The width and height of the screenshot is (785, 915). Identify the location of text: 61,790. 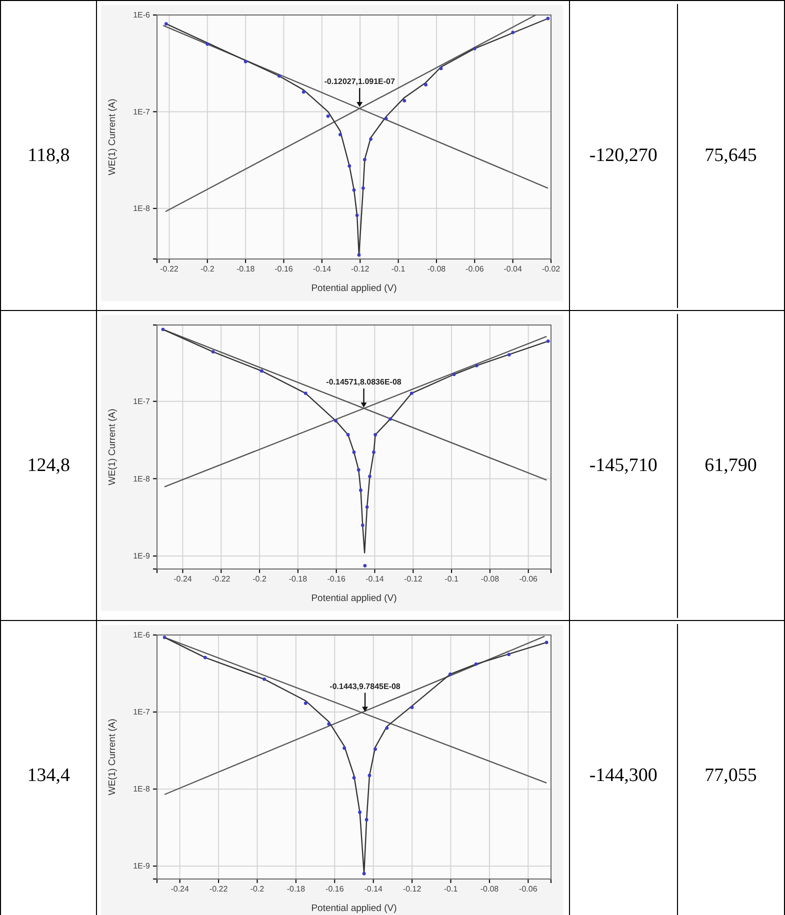
(730, 466).